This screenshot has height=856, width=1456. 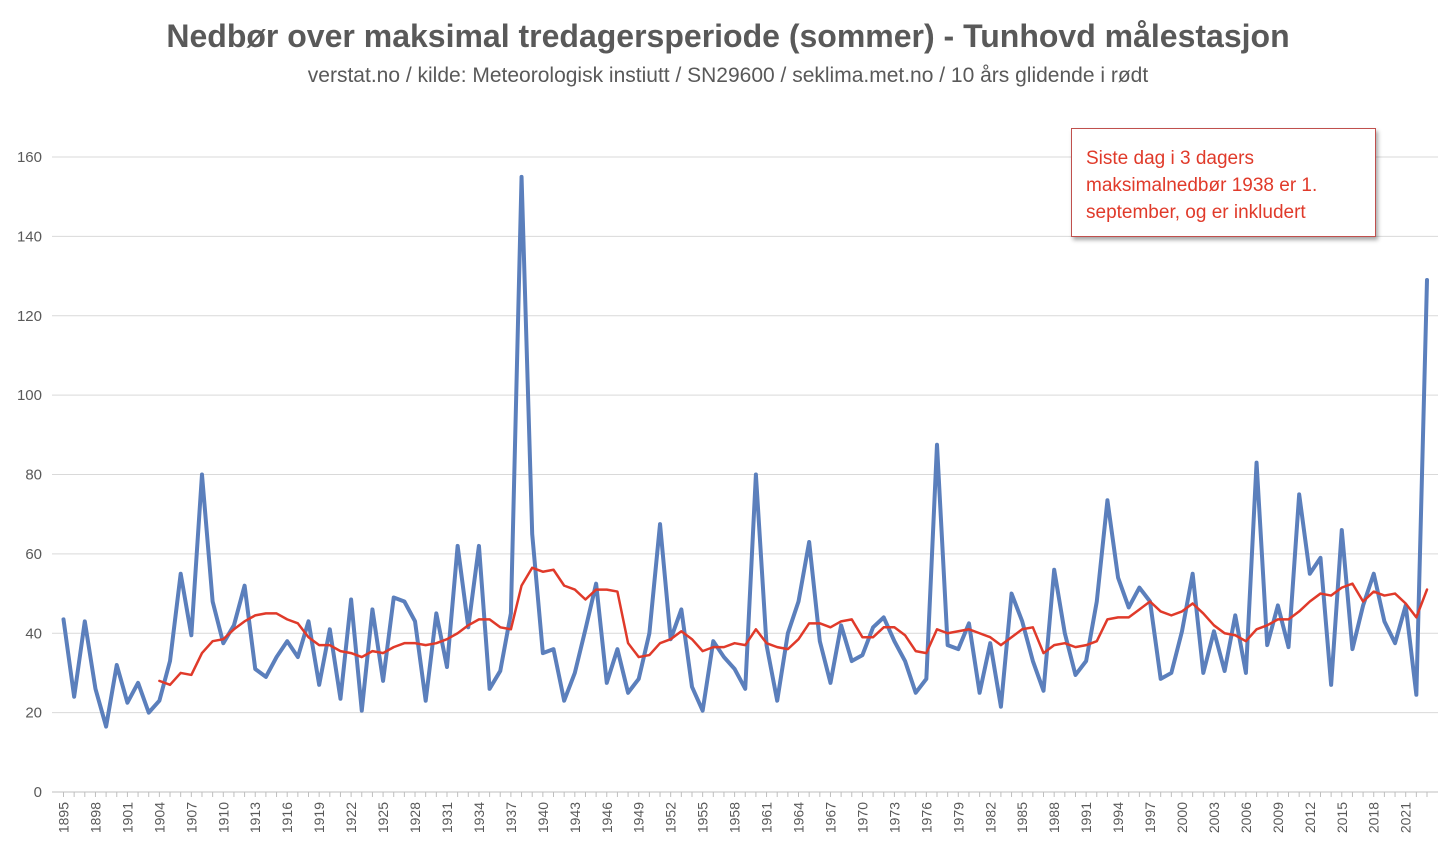 I want to click on x-tick-label: 1970, so click(x=862, y=817).